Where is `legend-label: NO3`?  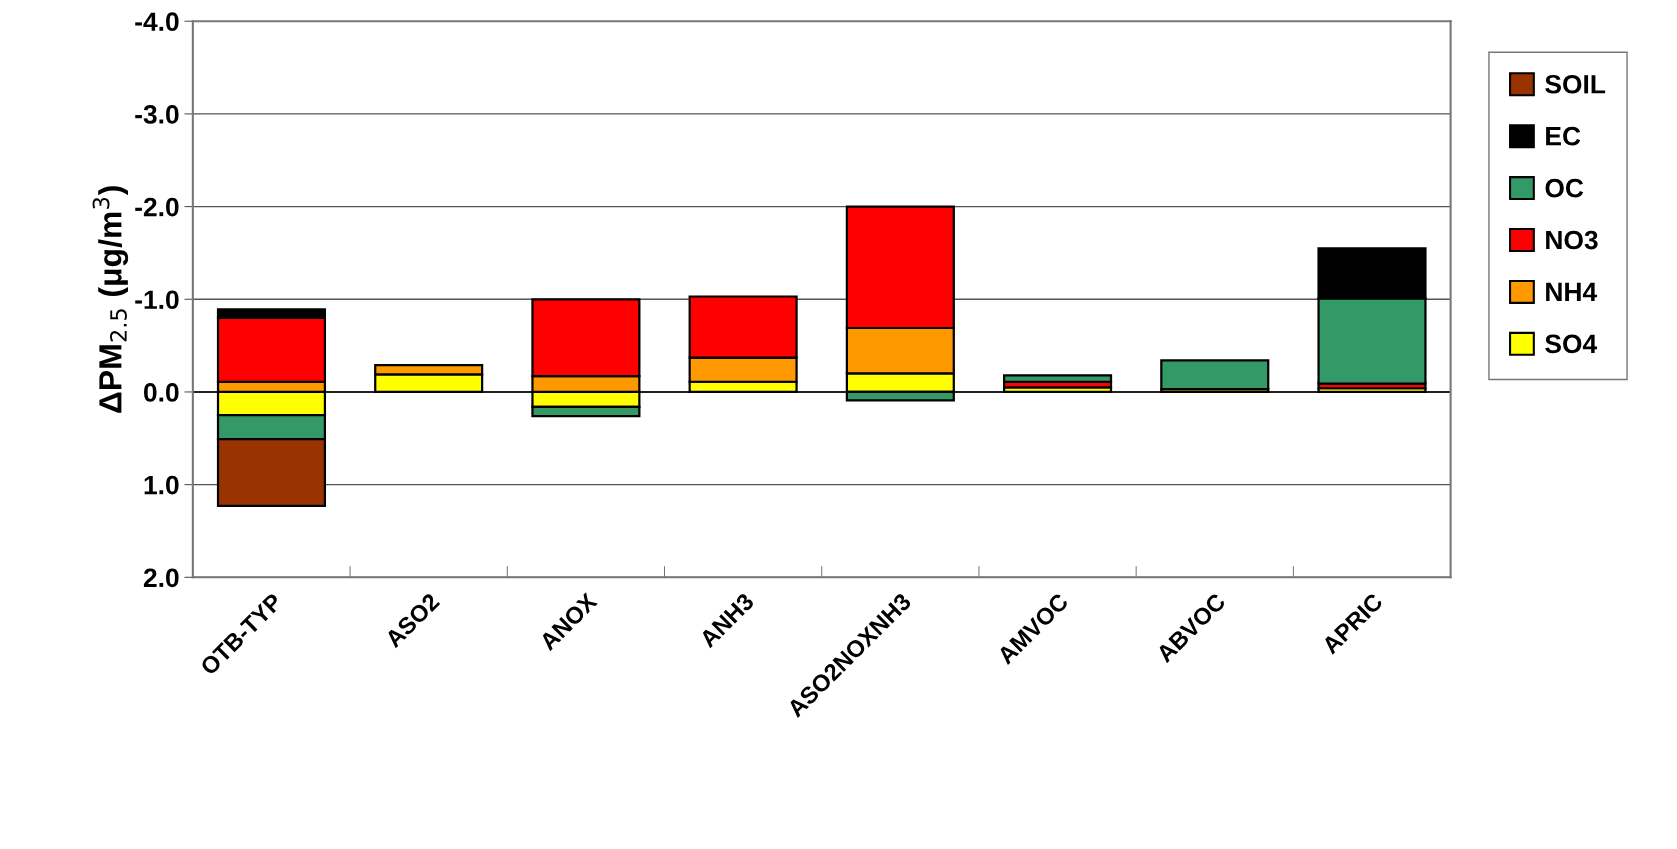 legend-label: NO3 is located at coordinates (1572, 240).